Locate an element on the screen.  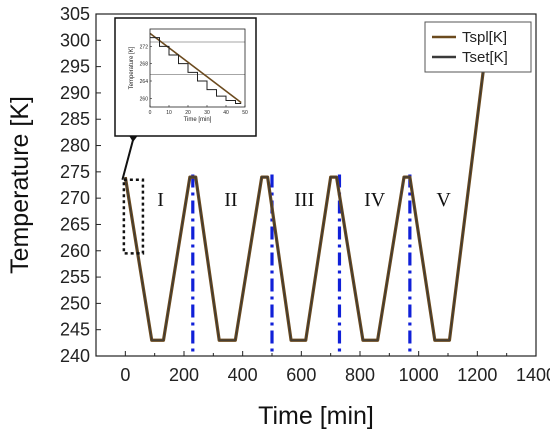
y-tick-label: 265 is located at coordinates (75, 224).